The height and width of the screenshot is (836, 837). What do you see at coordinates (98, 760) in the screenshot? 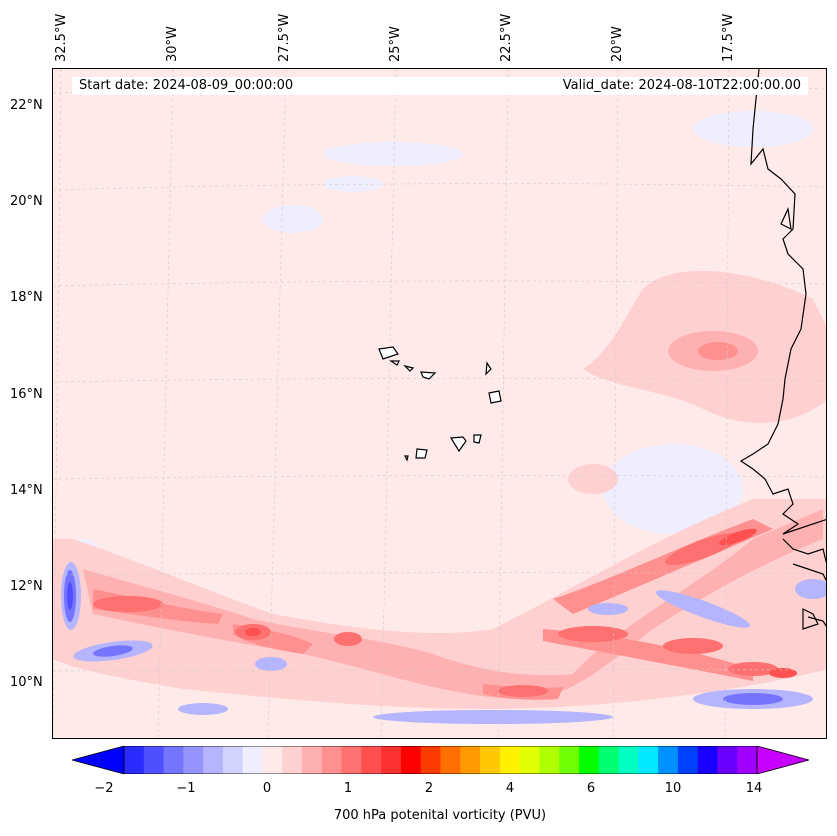
I see `colorbar-extend-min` at bounding box center [98, 760].